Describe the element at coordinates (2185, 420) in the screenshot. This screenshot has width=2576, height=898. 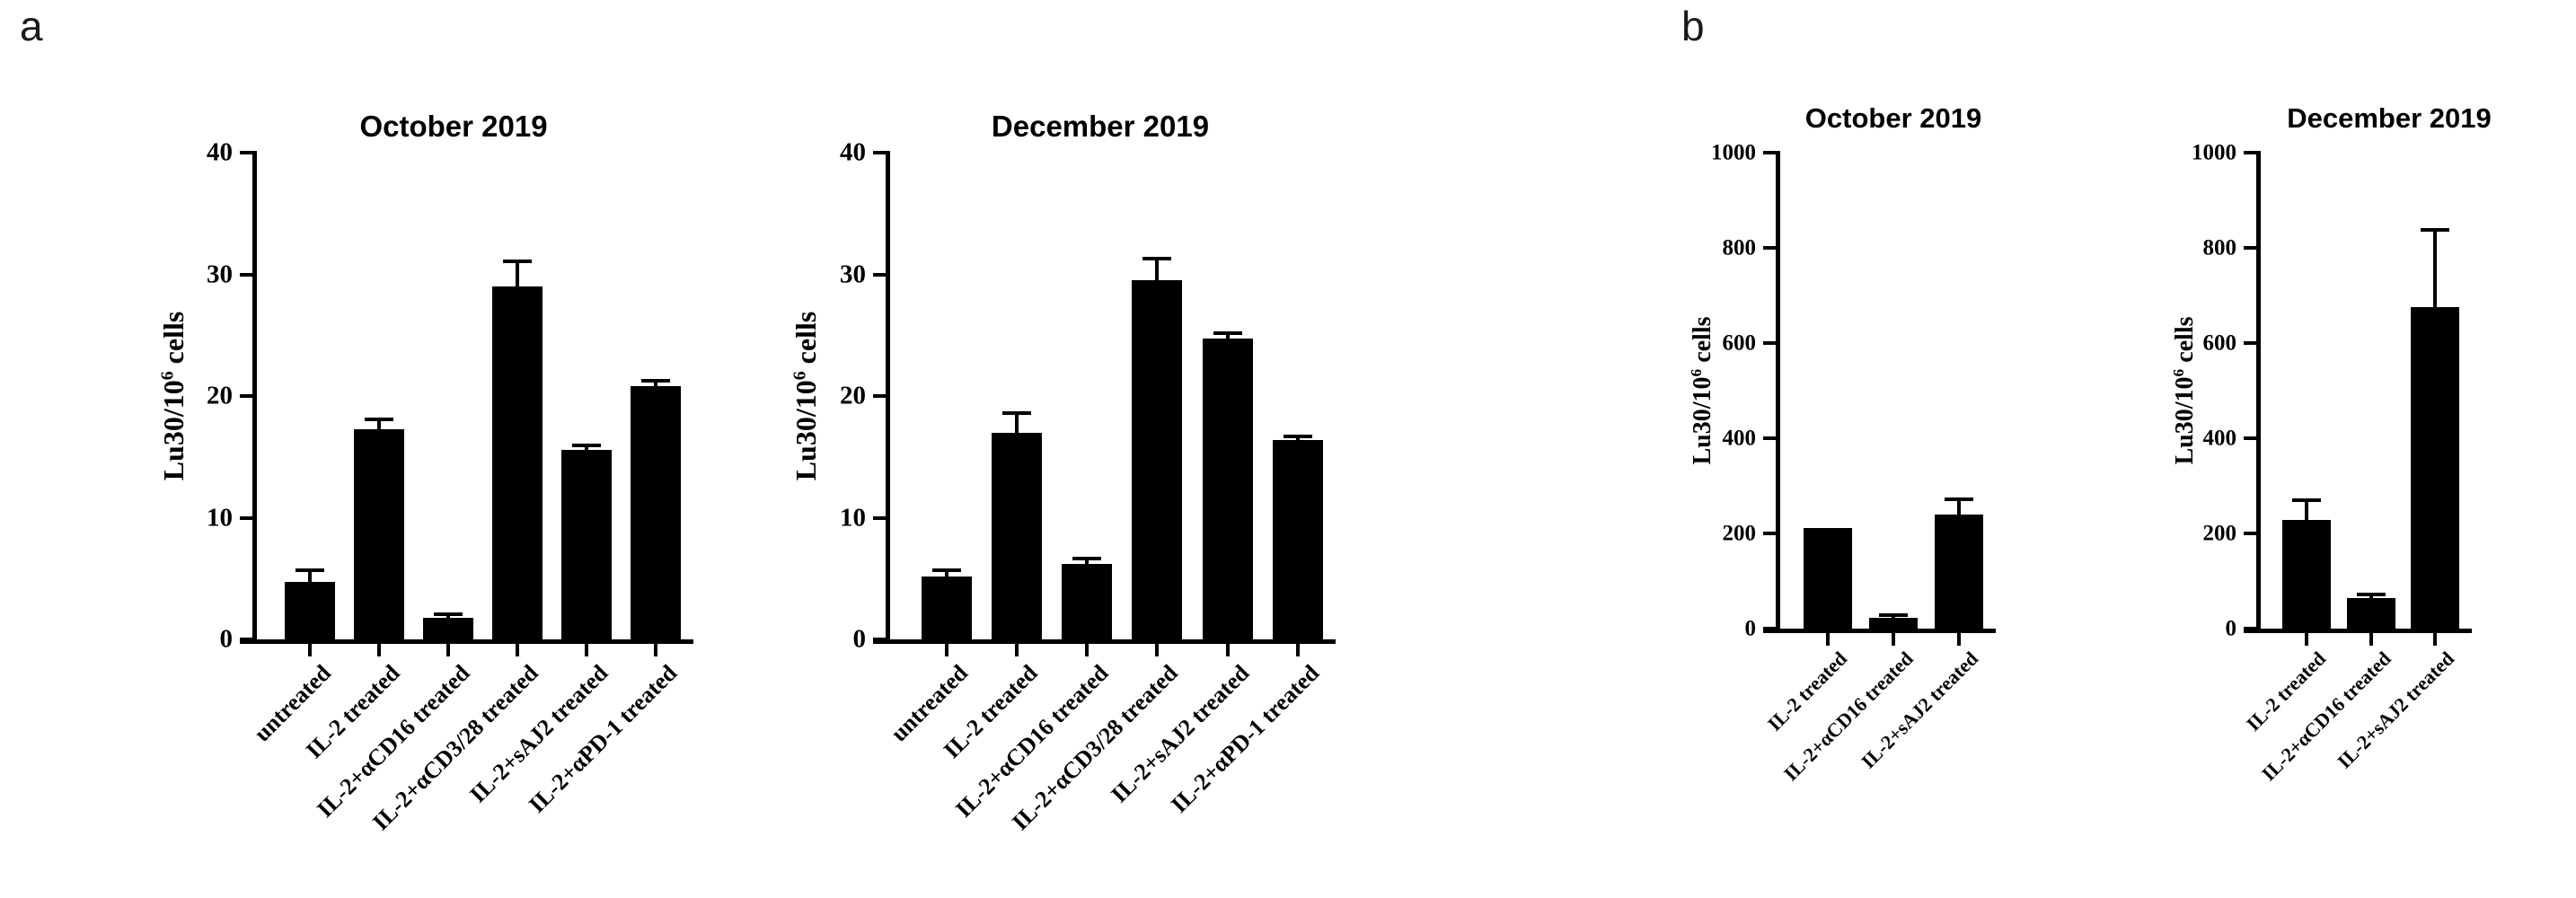
I see `y-axis-label-base: Lu30/10` at that location.